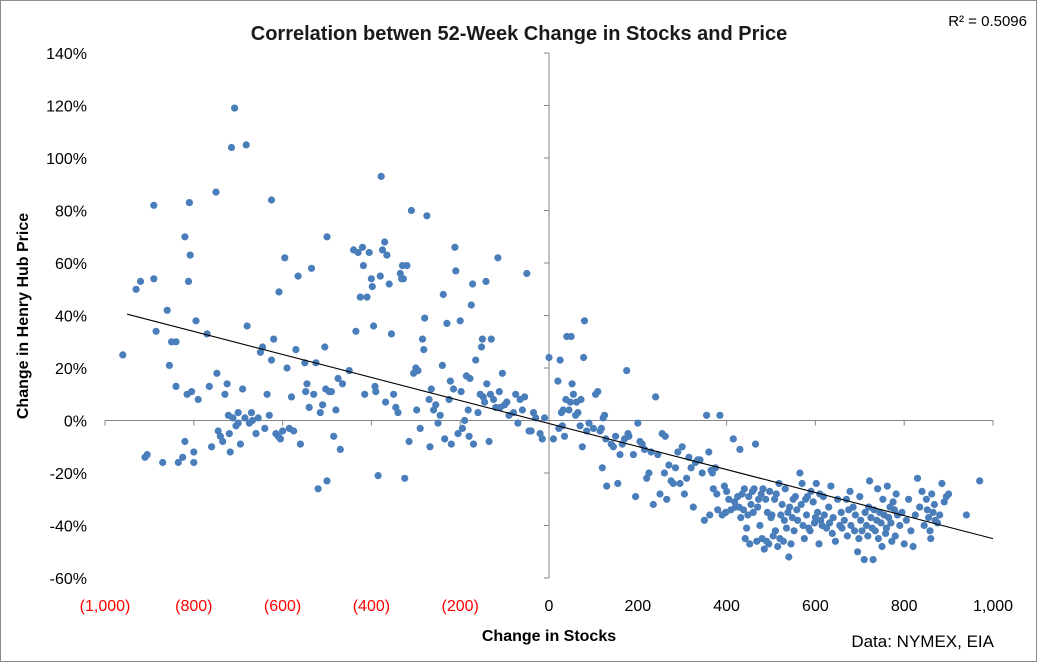 Image resolution: width=1037 pixels, height=662 pixels. Describe the element at coordinates (66, 107) in the screenshot. I see `y-tick-label: 120%` at that location.